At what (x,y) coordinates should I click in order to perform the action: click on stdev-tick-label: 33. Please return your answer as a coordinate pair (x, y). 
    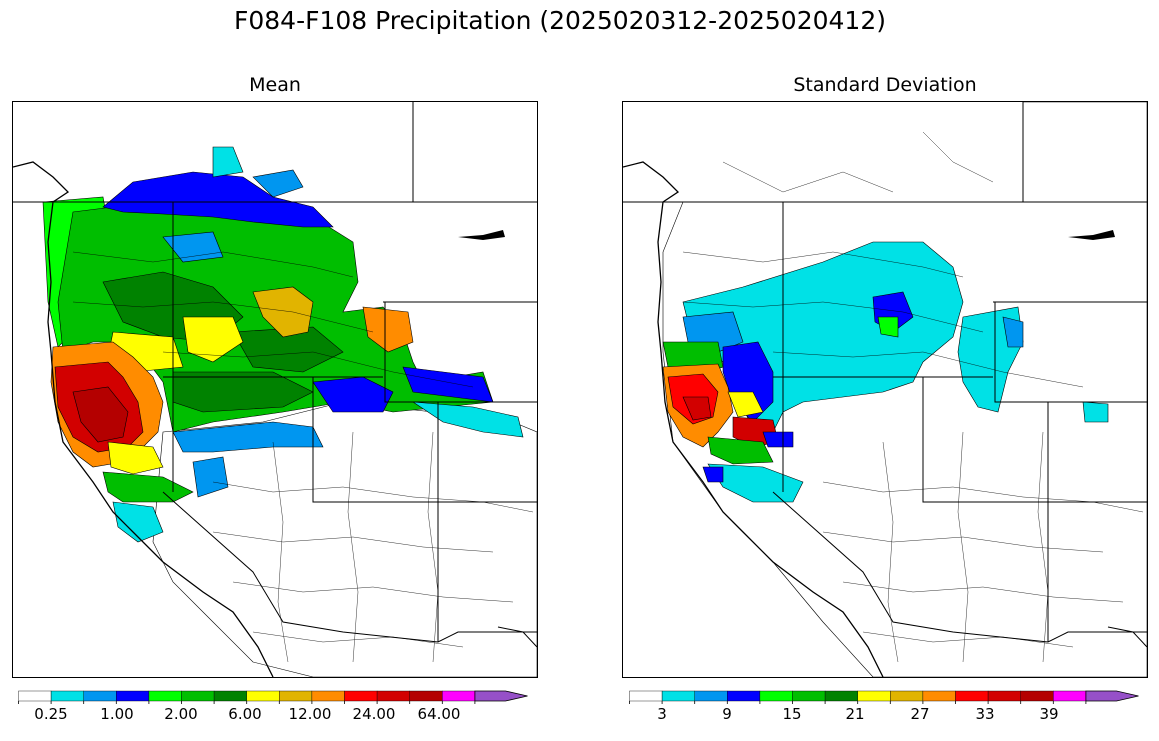
    Looking at the image, I should click on (985, 714).